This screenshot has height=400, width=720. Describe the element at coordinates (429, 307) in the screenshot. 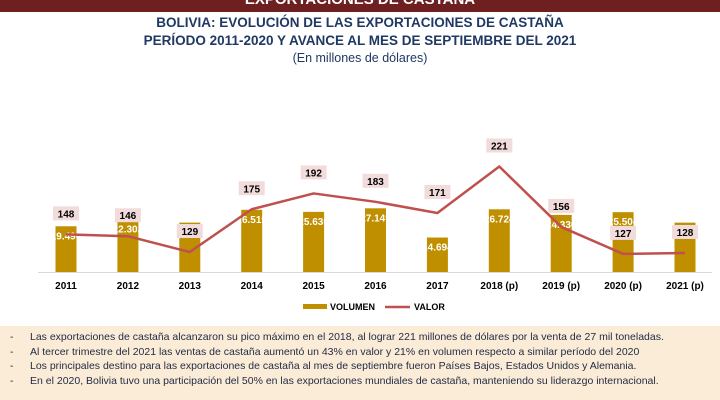

I see `legend-valor-label: VALOR` at that location.